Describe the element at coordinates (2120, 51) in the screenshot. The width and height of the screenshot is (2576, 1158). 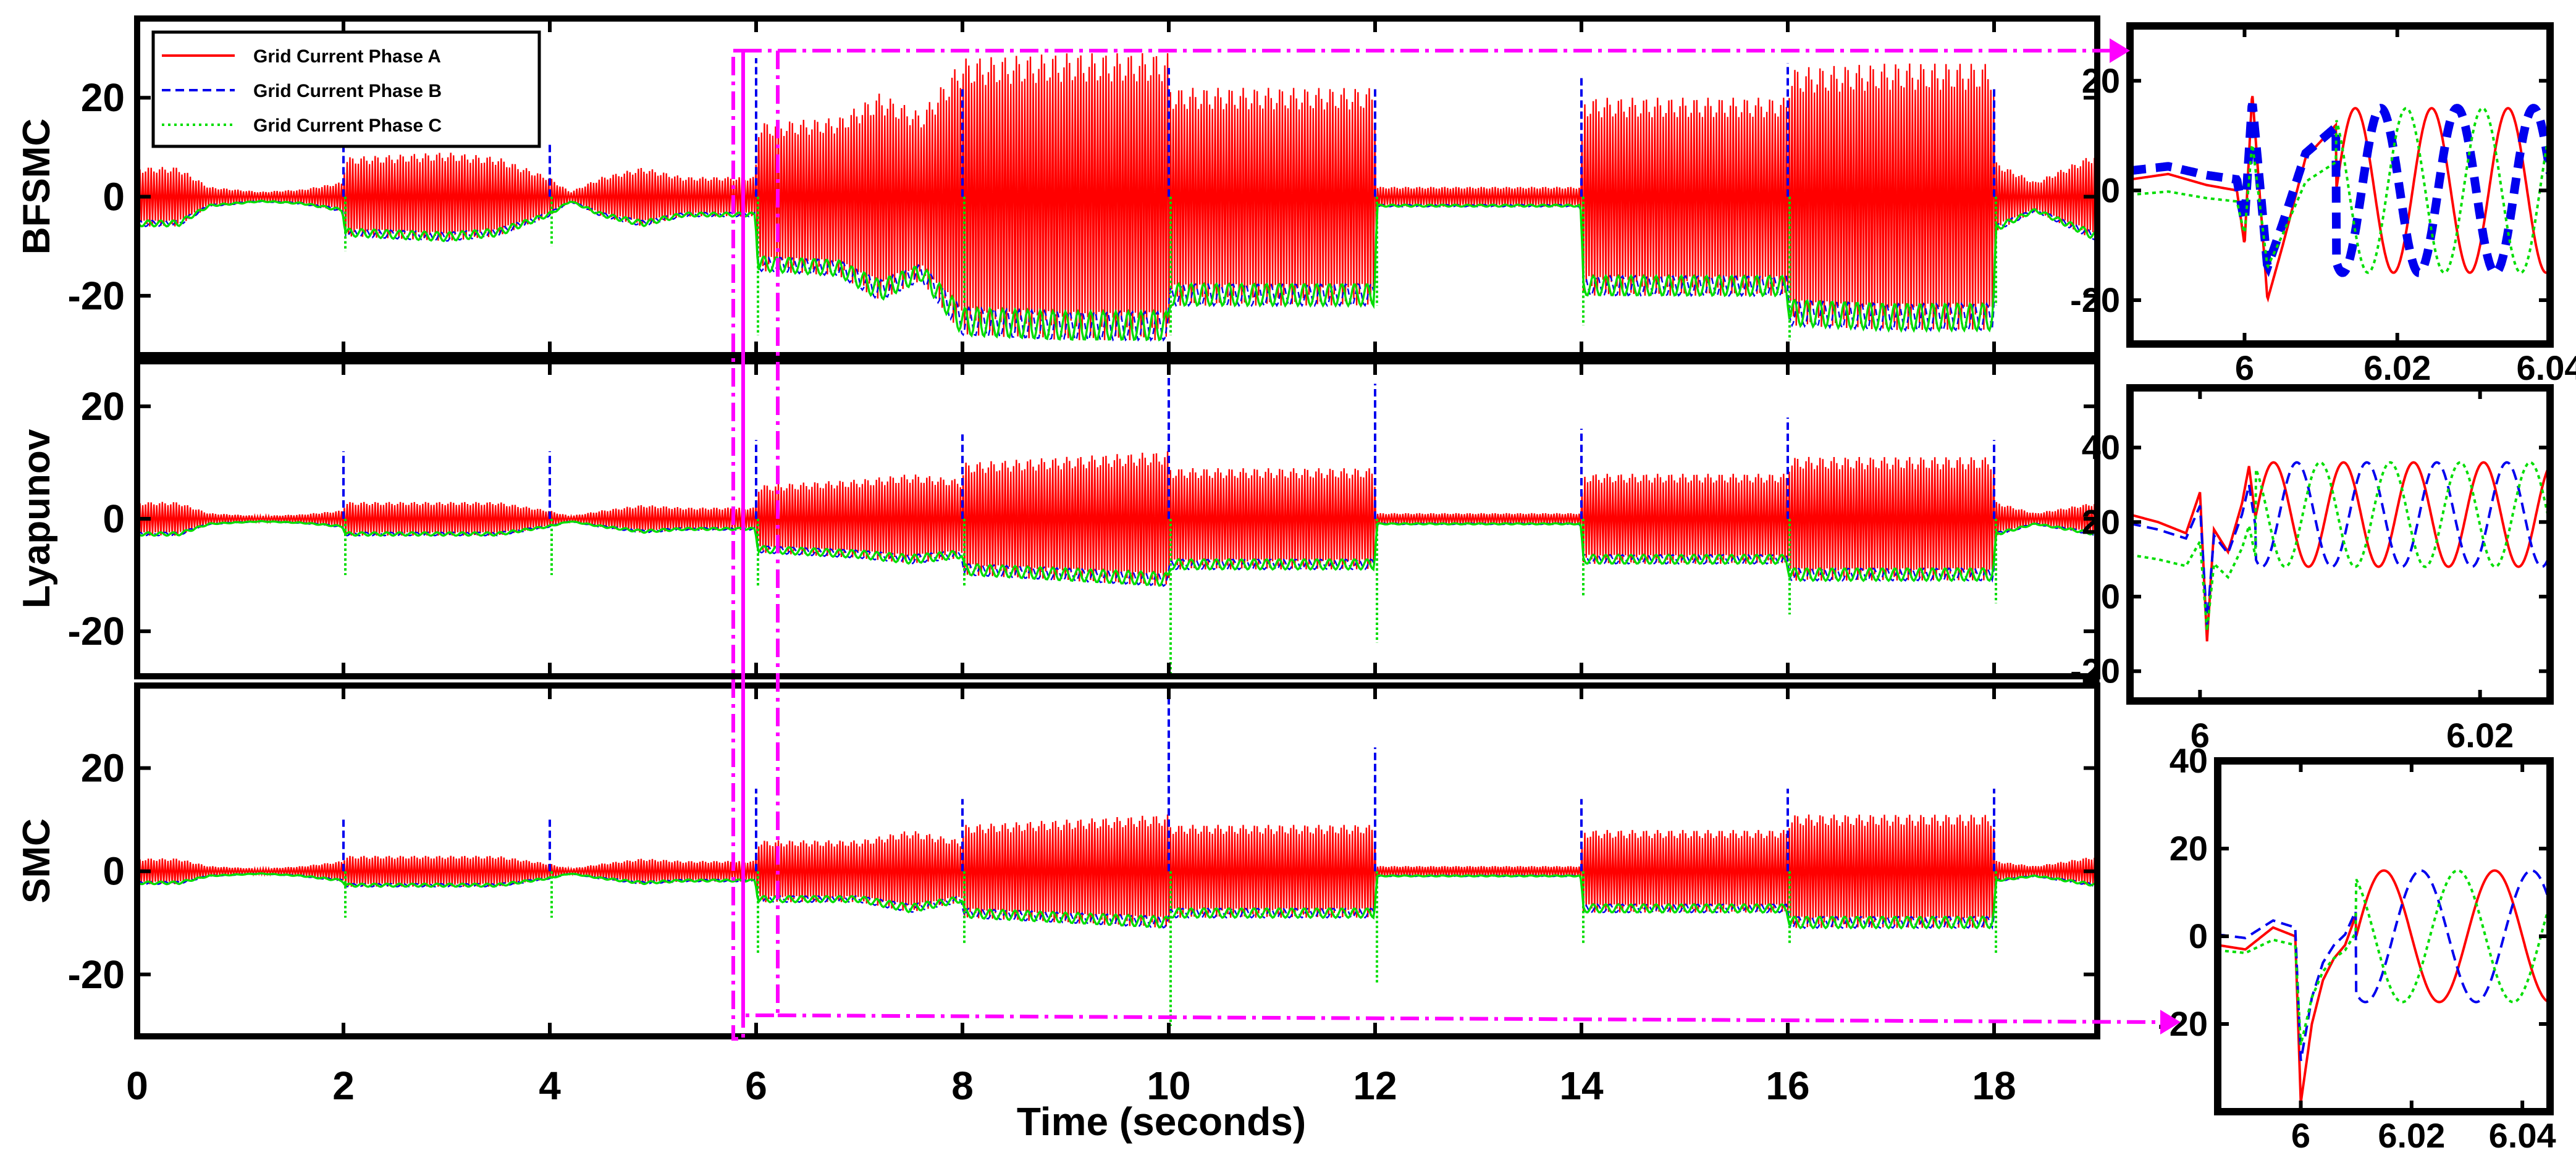
I see `zoom-connector-top-arrowhead` at that location.